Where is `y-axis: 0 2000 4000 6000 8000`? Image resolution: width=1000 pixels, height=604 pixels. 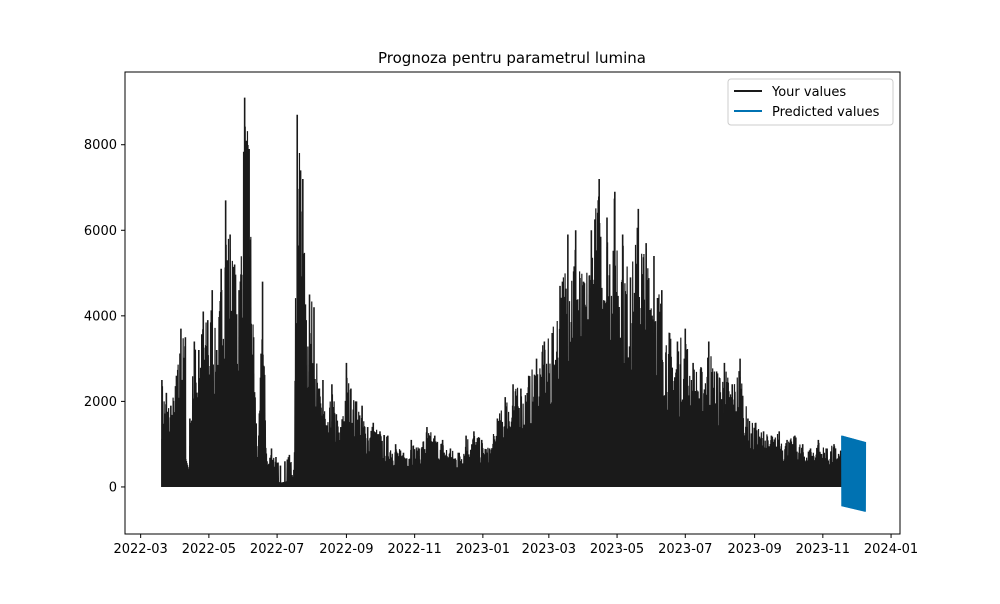
y-axis: 0 2000 4000 6000 8000 is located at coordinates (104, 316).